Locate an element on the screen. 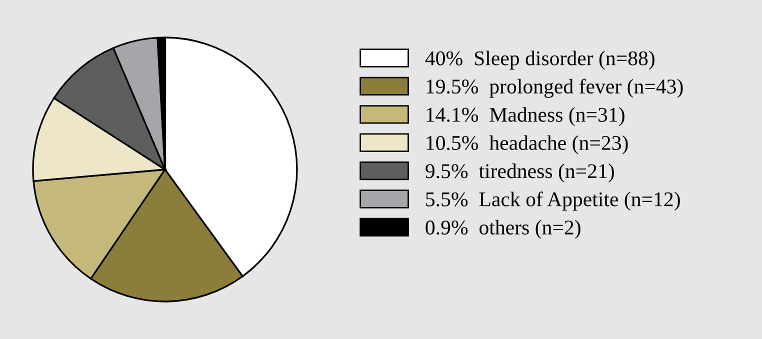 The image size is (762, 339). legend-label: 5.5% Lack of Appetite (n=12) is located at coordinates (553, 201).